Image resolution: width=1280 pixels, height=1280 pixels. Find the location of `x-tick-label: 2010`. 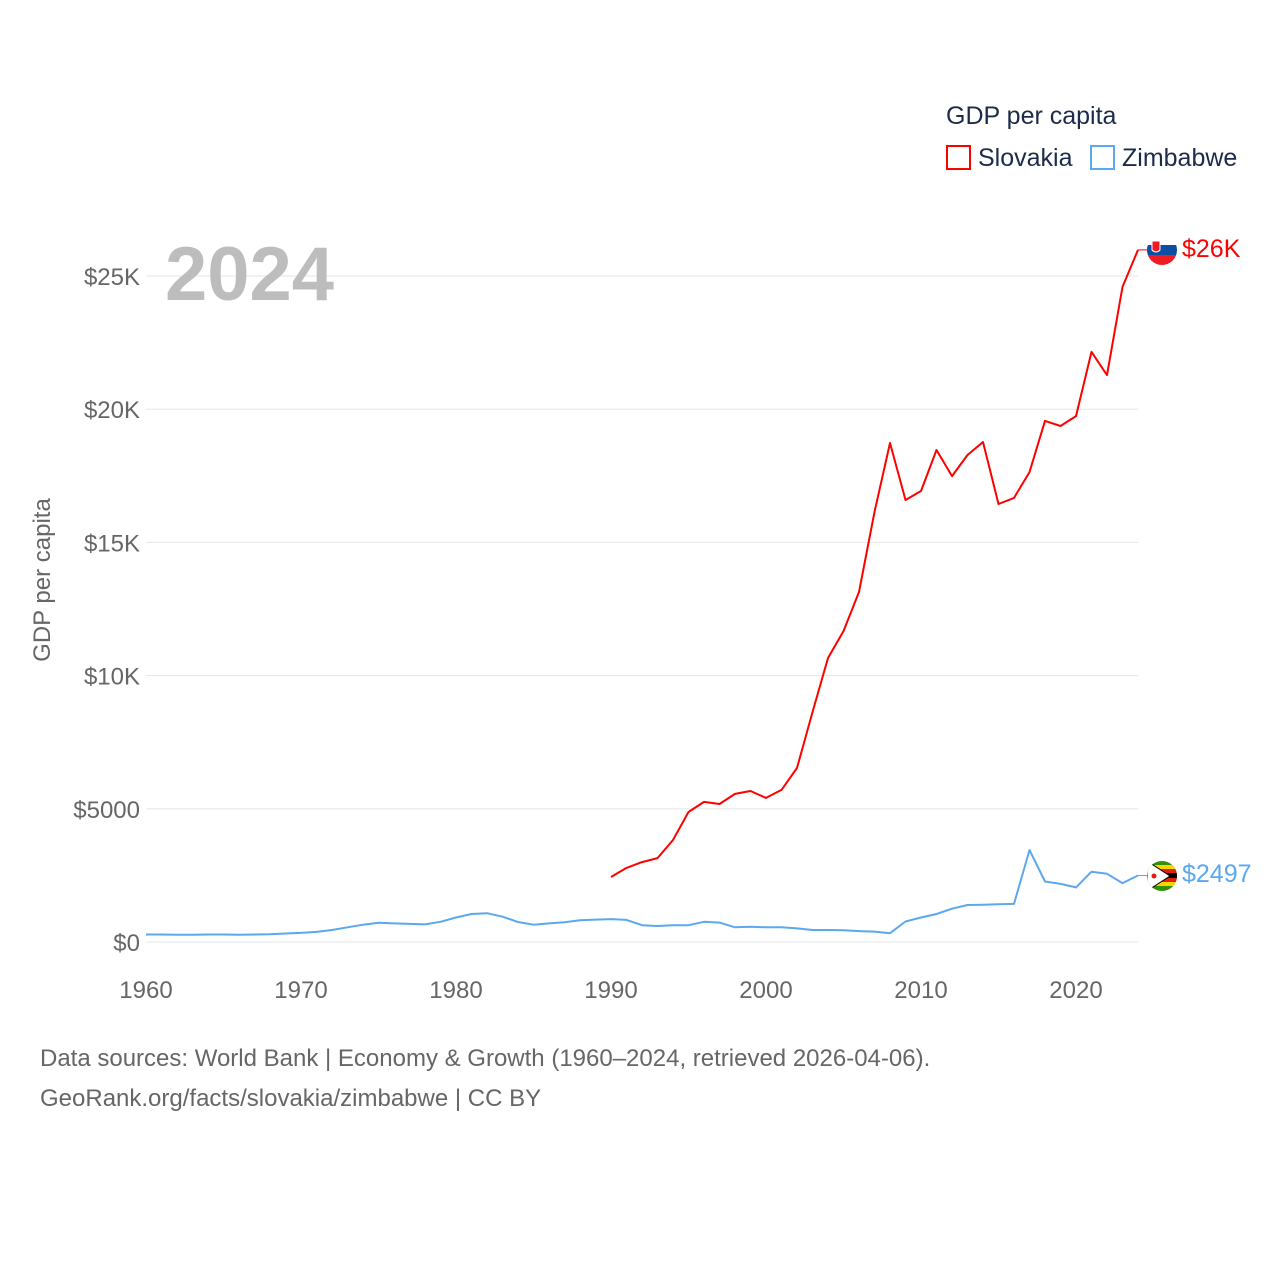

x-tick-label: 2010 is located at coordinates (920, 990).